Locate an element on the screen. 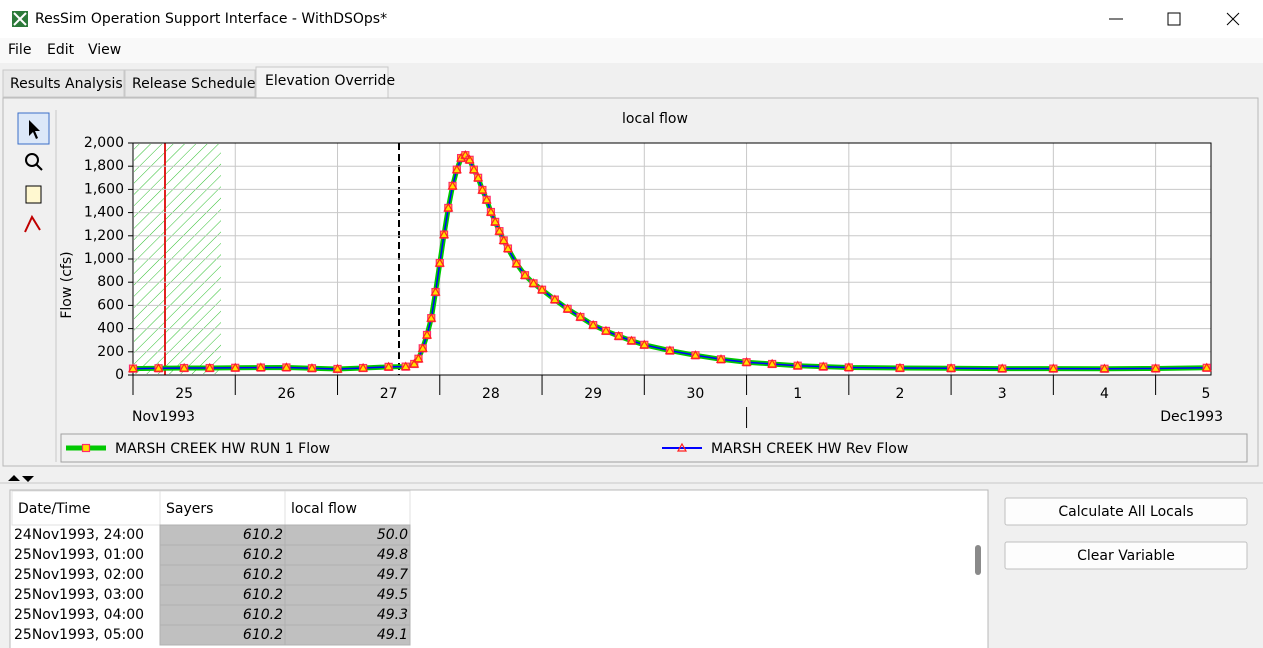  maximize-button is located at coordinates (1174, 19).